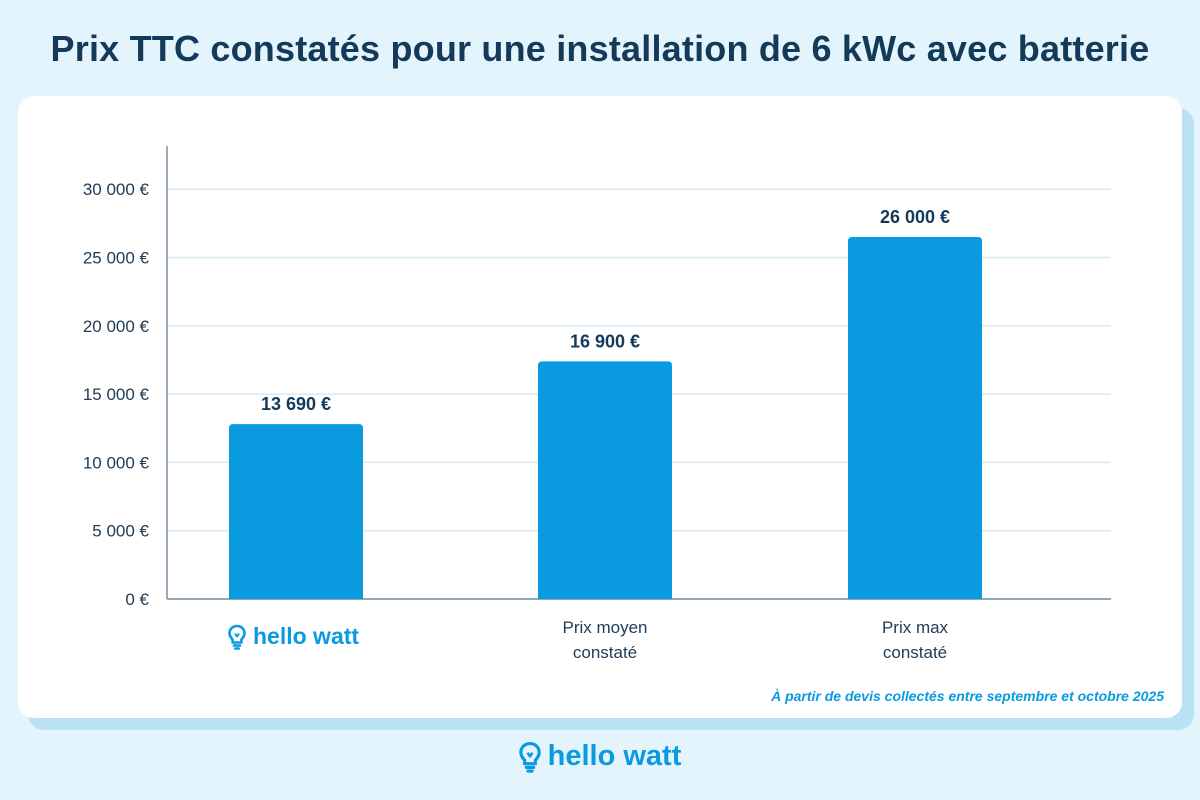 This screenshot has height=800, width=1200. I want to click on y-tick-label: 15 000 €, so click(116, 394).